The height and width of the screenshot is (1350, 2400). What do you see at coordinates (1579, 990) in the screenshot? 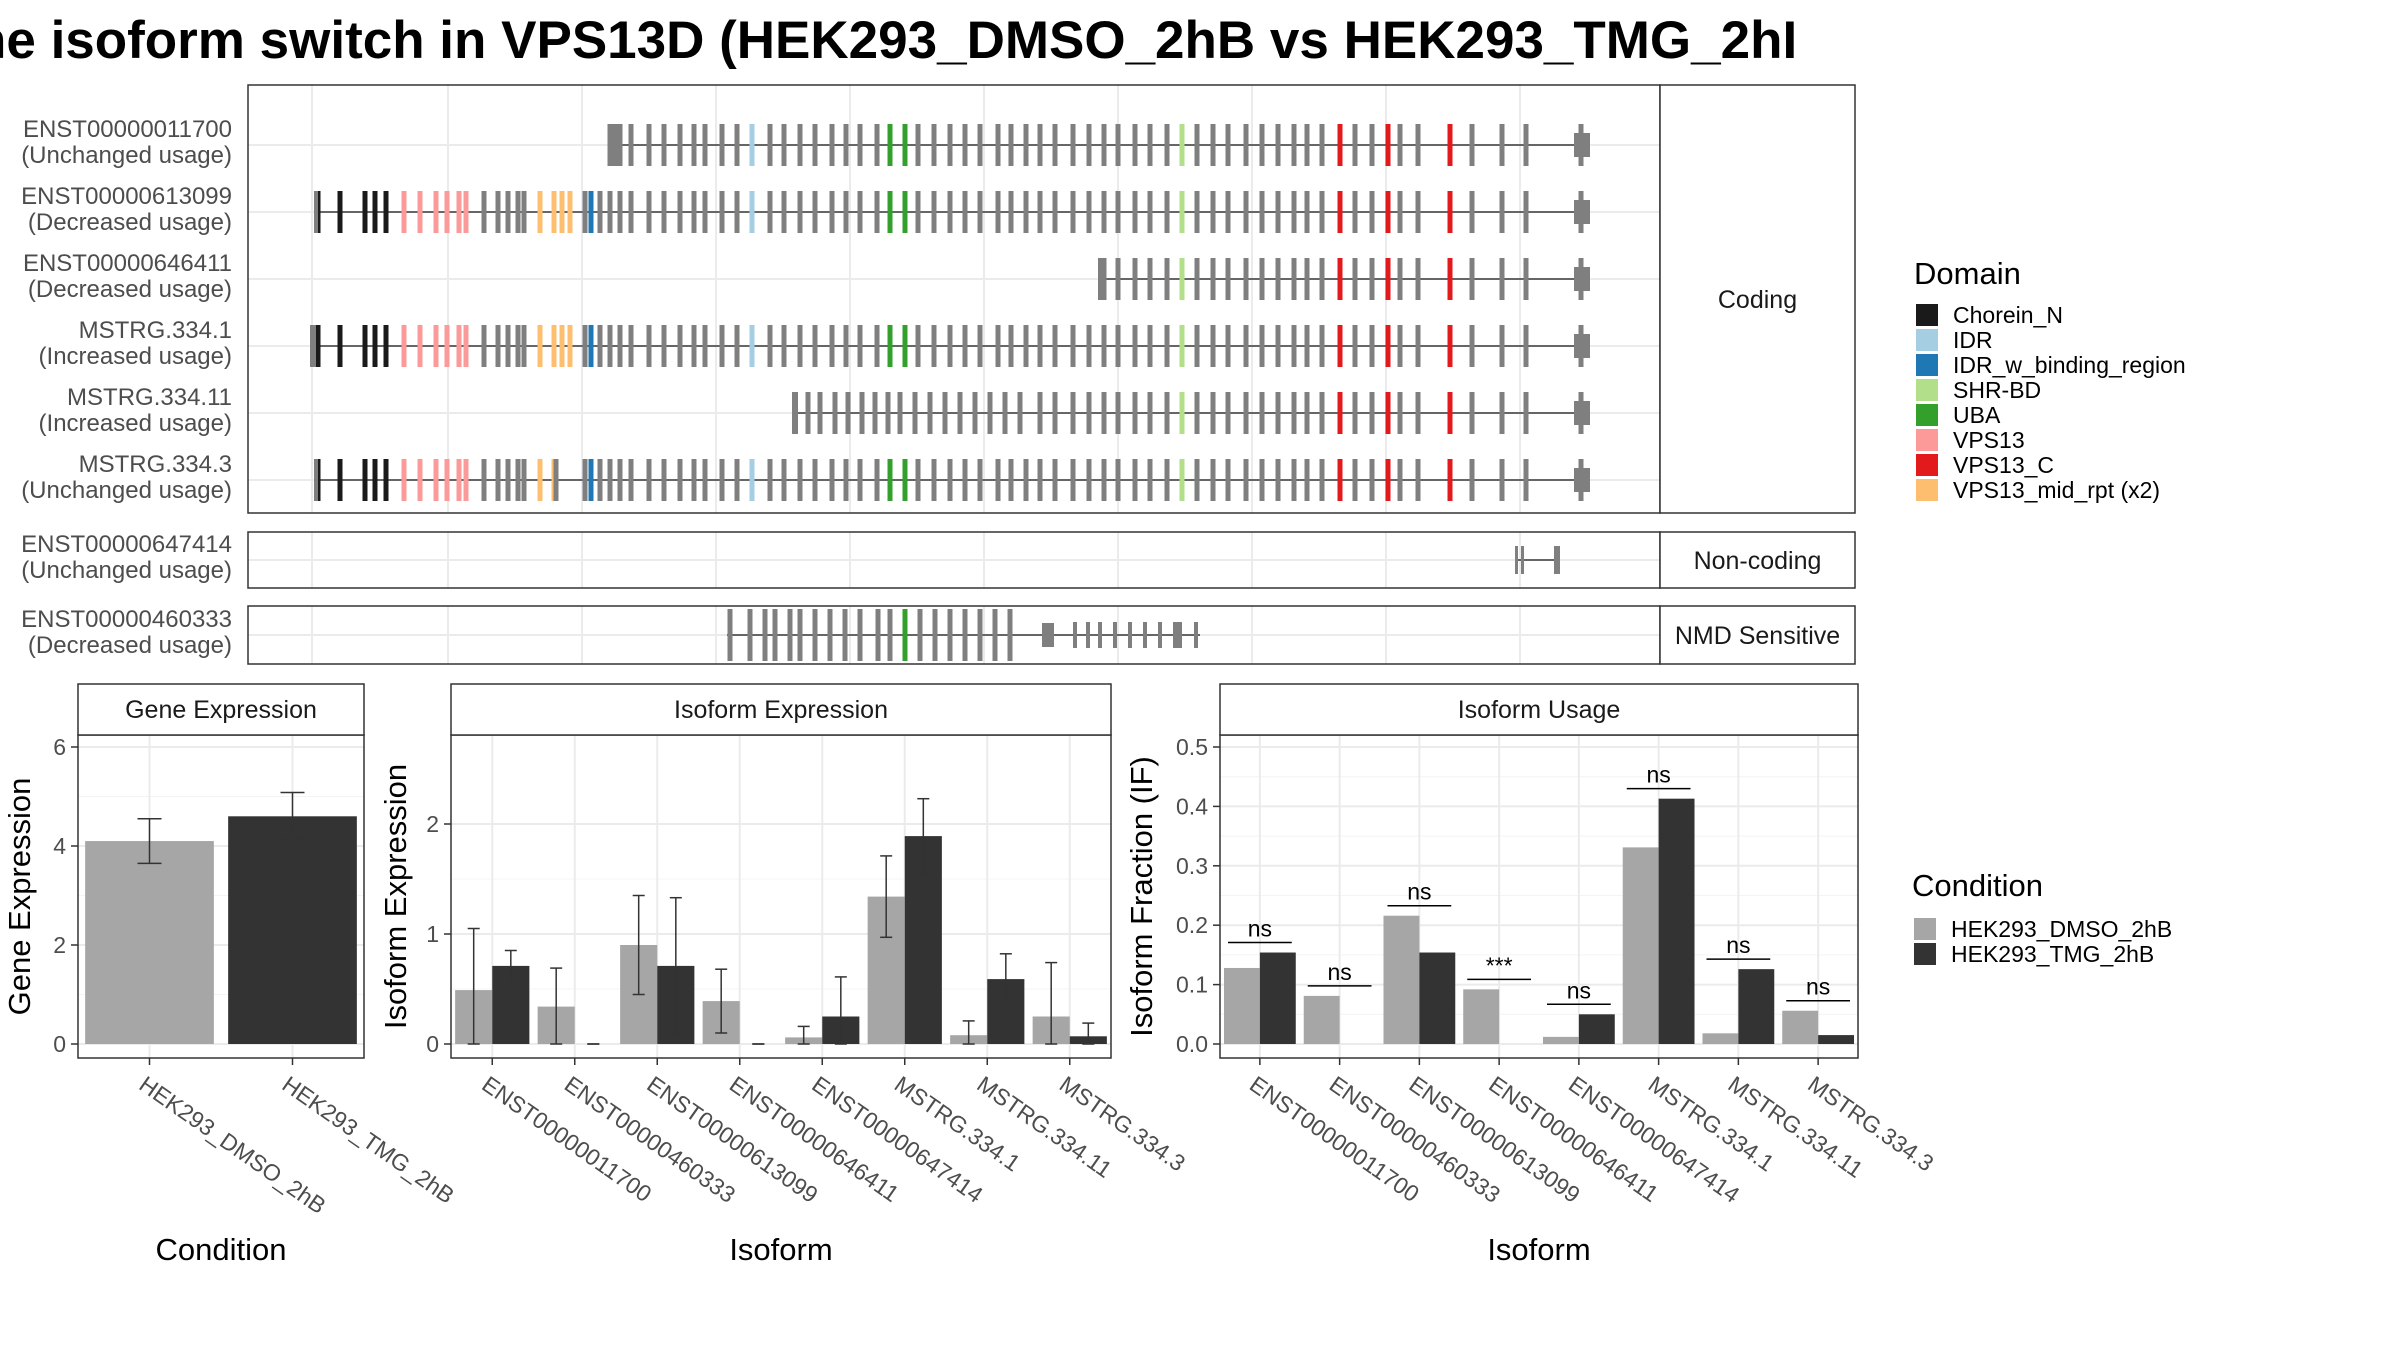
I see `significance-label: ns` at bounding box center [1579, 990].